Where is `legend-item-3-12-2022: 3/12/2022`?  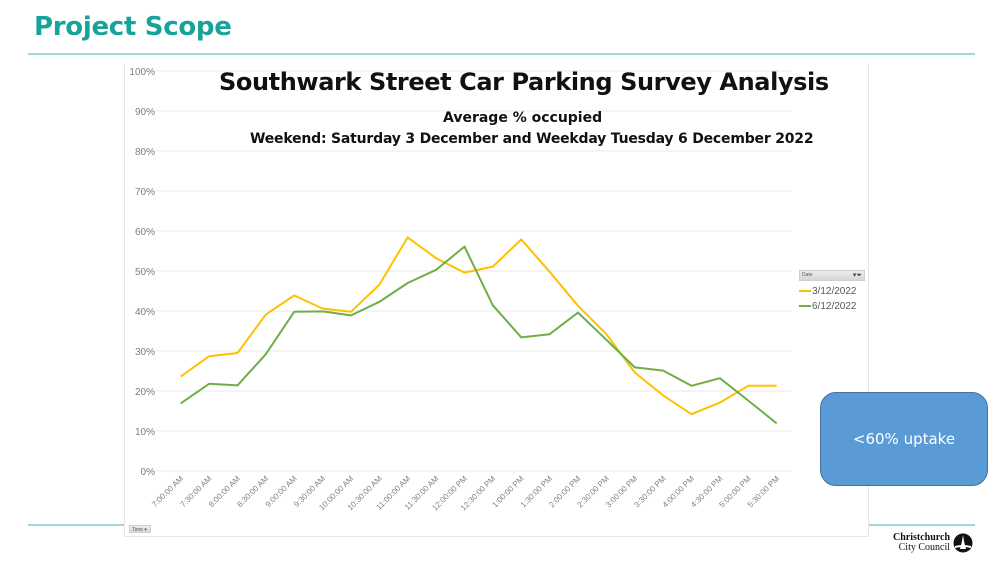
legend-item-3-12-2022: 3/12/2022 is located at coordinates (832, 291).